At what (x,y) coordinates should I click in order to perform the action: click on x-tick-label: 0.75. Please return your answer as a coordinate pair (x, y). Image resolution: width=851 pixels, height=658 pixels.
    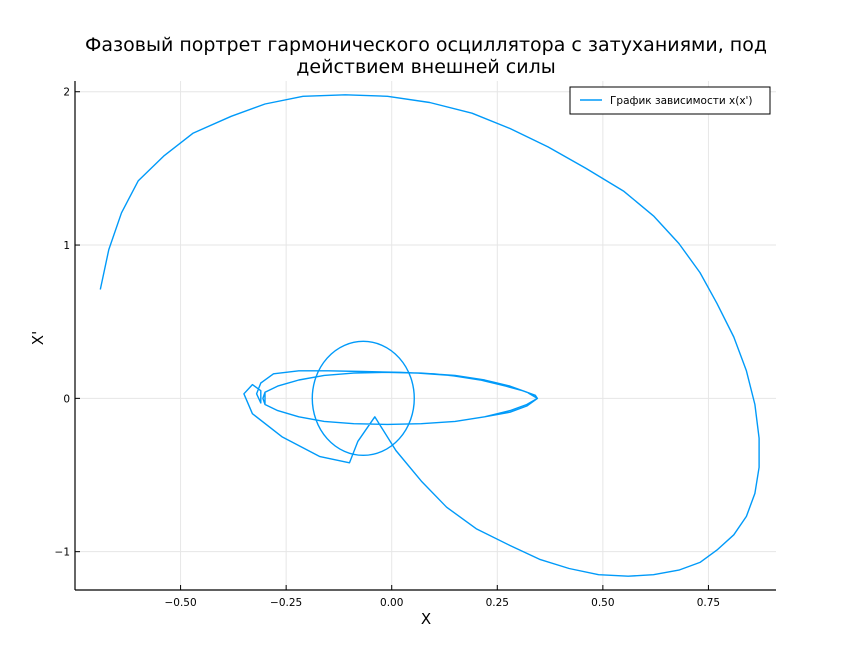
    Looking at the image, I should click on (708, 603).